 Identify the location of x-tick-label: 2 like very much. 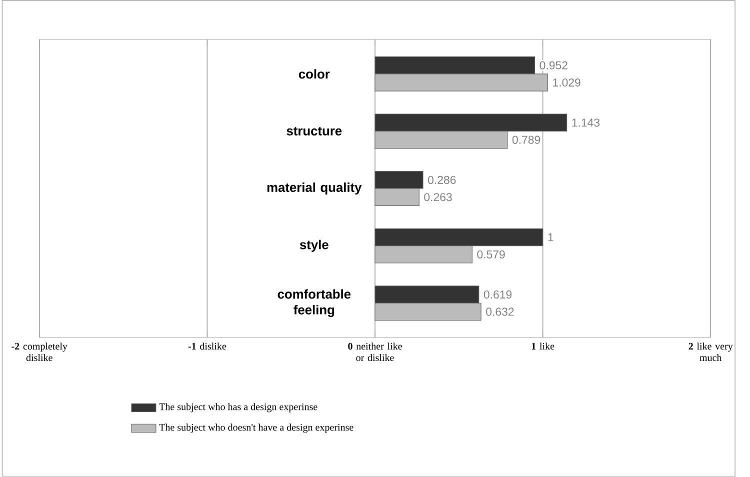
(710, 352).